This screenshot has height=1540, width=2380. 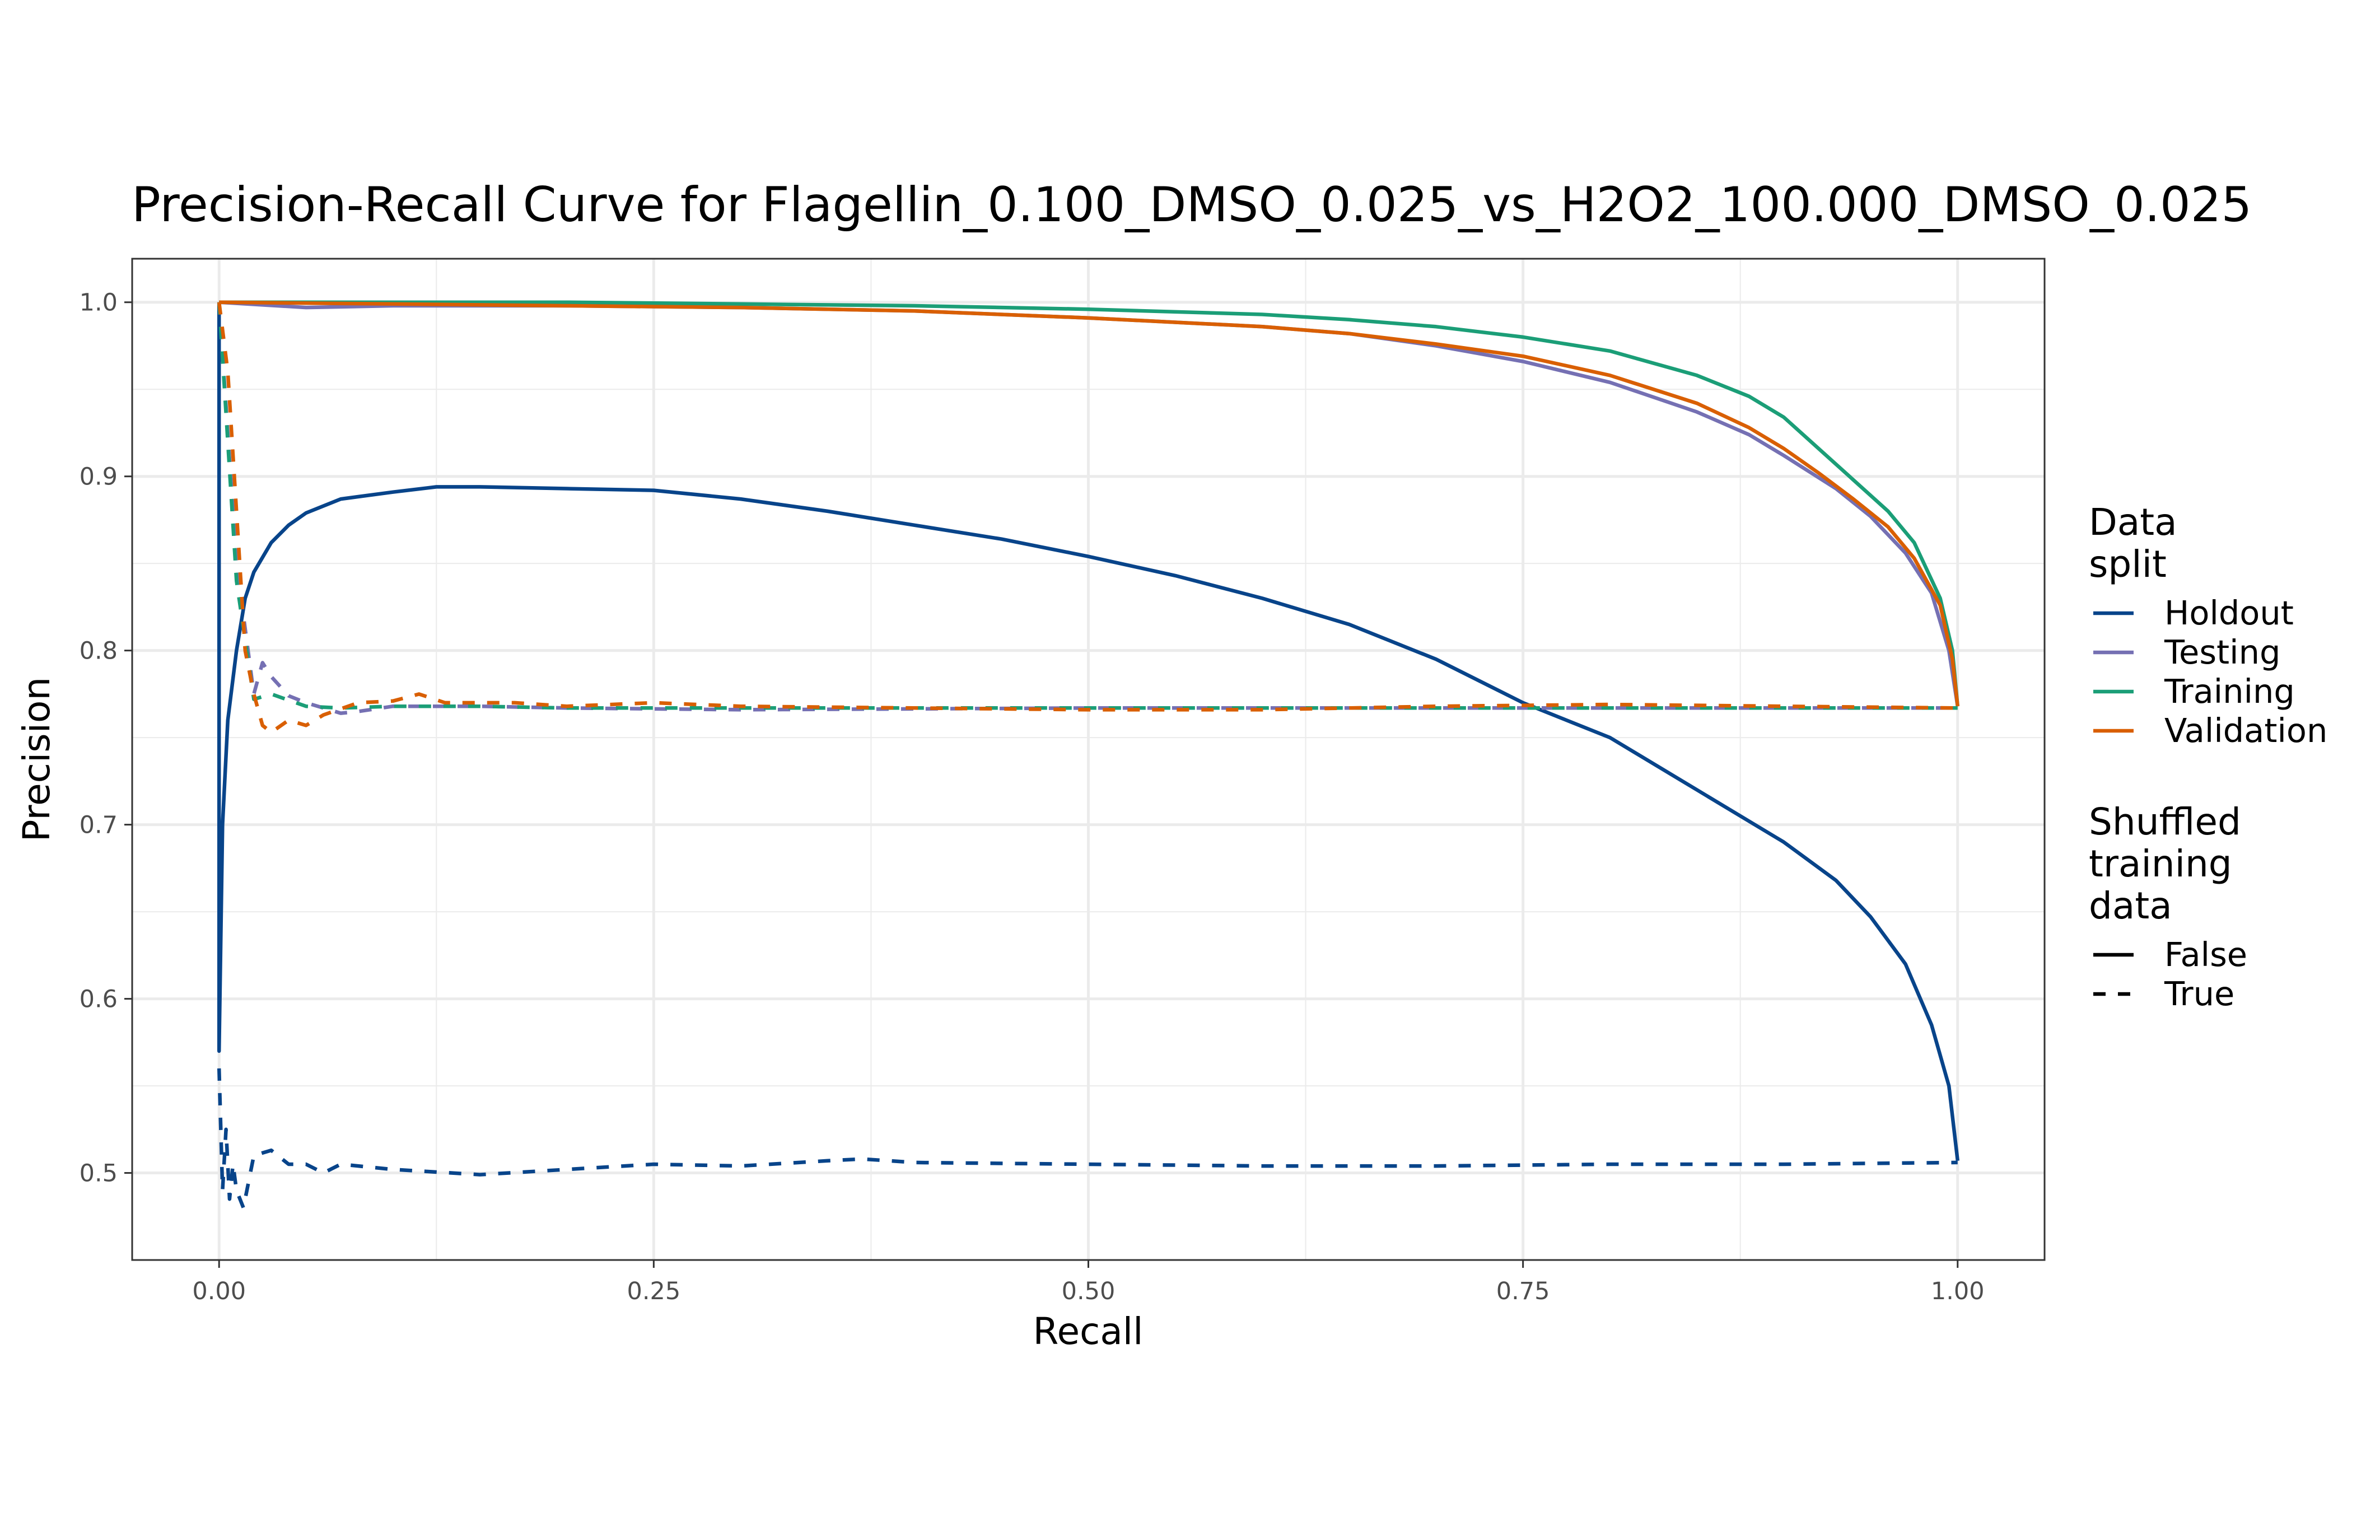 I want to click on y-tick-label: 1.0, so click(x=99, y=303).